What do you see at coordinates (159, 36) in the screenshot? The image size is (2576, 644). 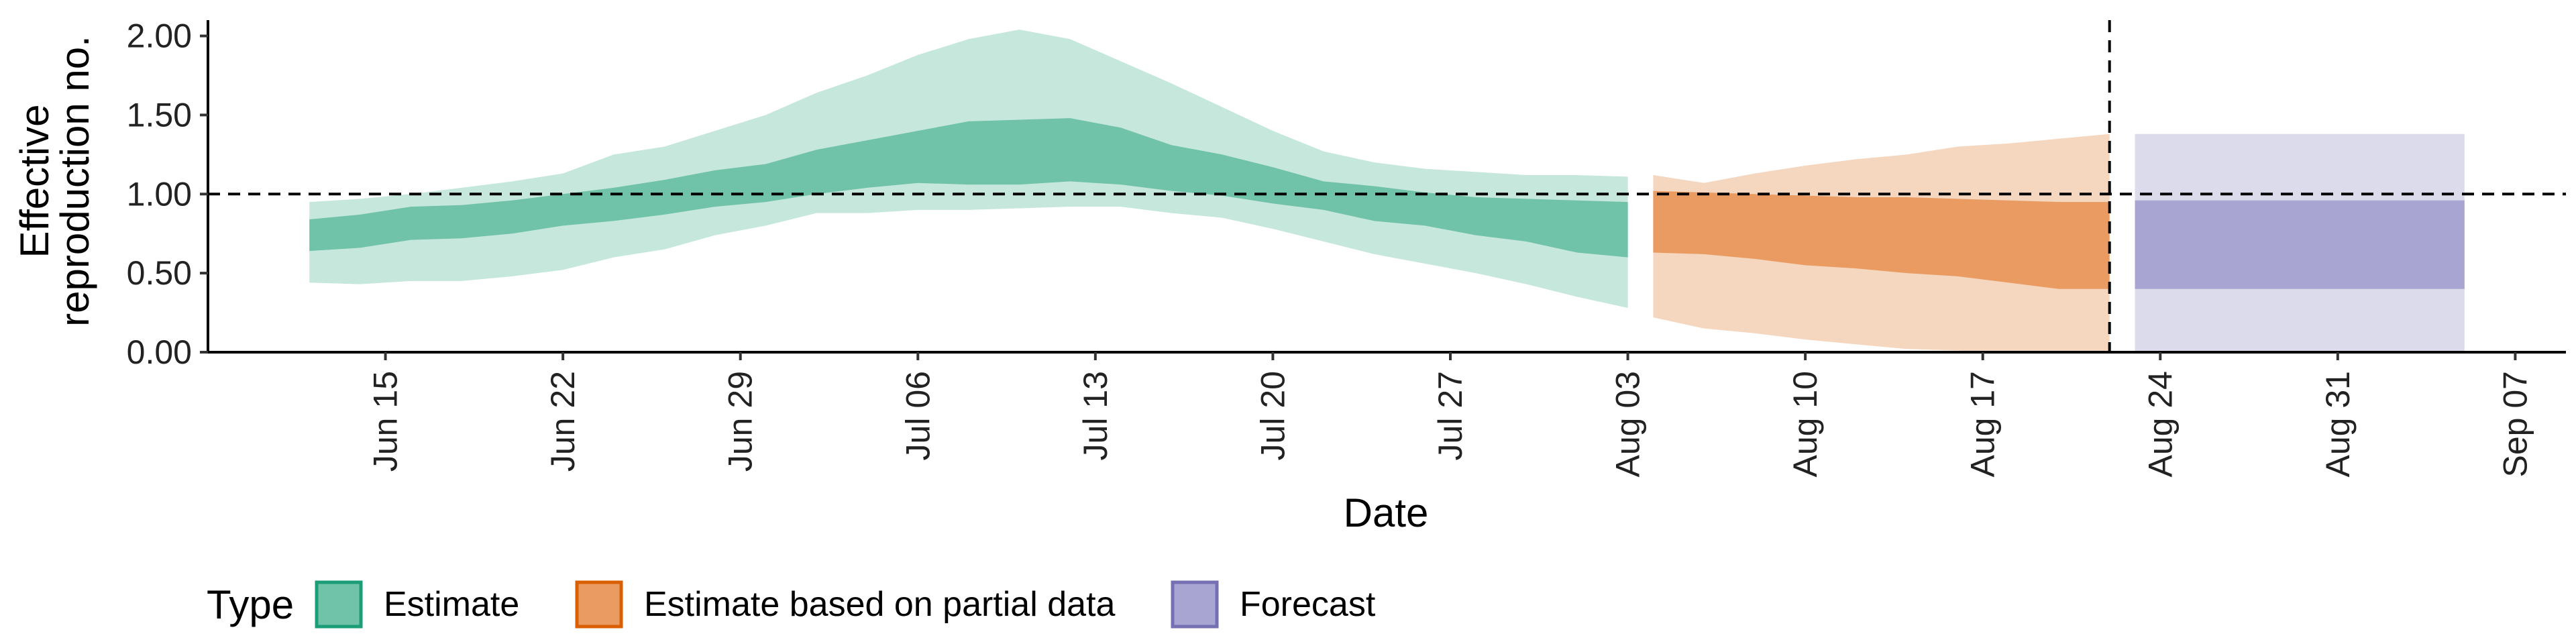 I see `y-tick-label: 2.00` at bounding box center [159, 36].